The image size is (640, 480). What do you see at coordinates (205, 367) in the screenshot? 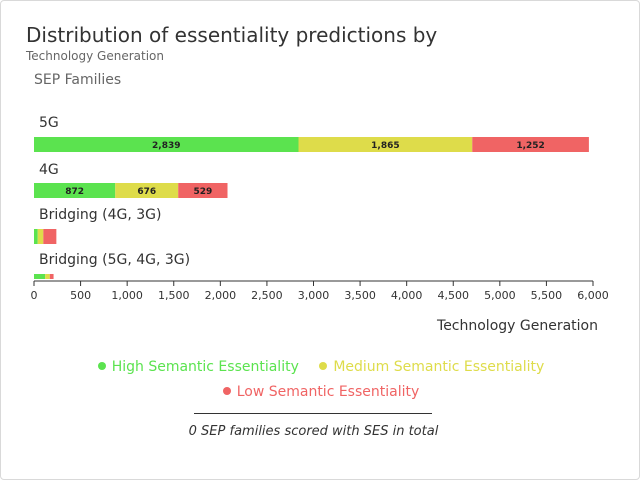
I see `legend-label-high: High Semantic Essentiality` at bounding box center [205, 367].